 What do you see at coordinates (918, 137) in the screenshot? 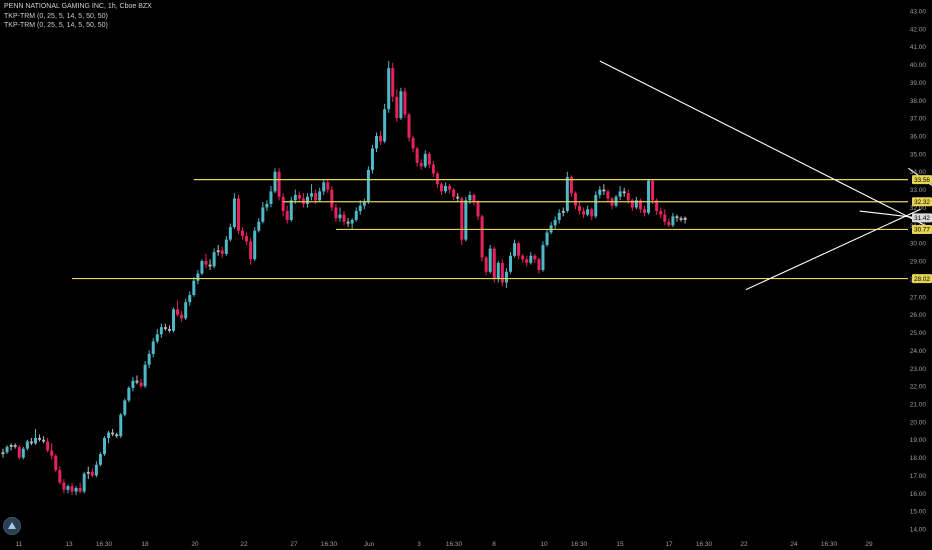
I see `y-tick-label: 36.00` at bounding box center [918, 137].